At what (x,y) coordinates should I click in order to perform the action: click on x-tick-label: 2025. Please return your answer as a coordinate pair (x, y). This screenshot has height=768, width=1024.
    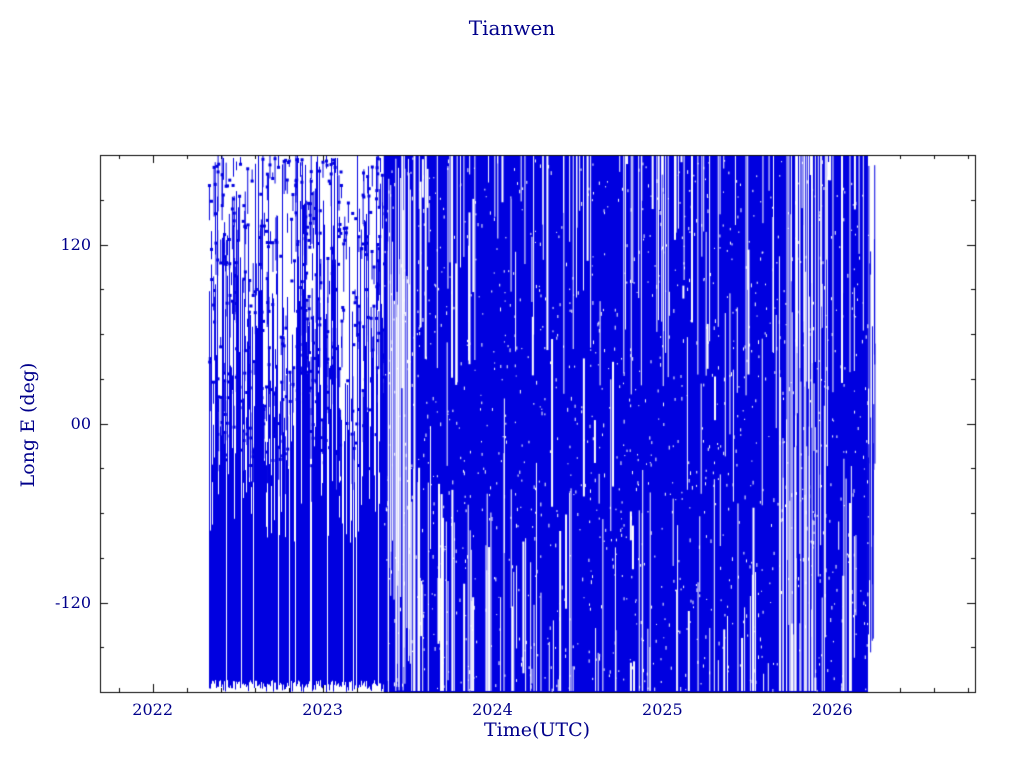
    Looking at the image, I should click on (662, 709).